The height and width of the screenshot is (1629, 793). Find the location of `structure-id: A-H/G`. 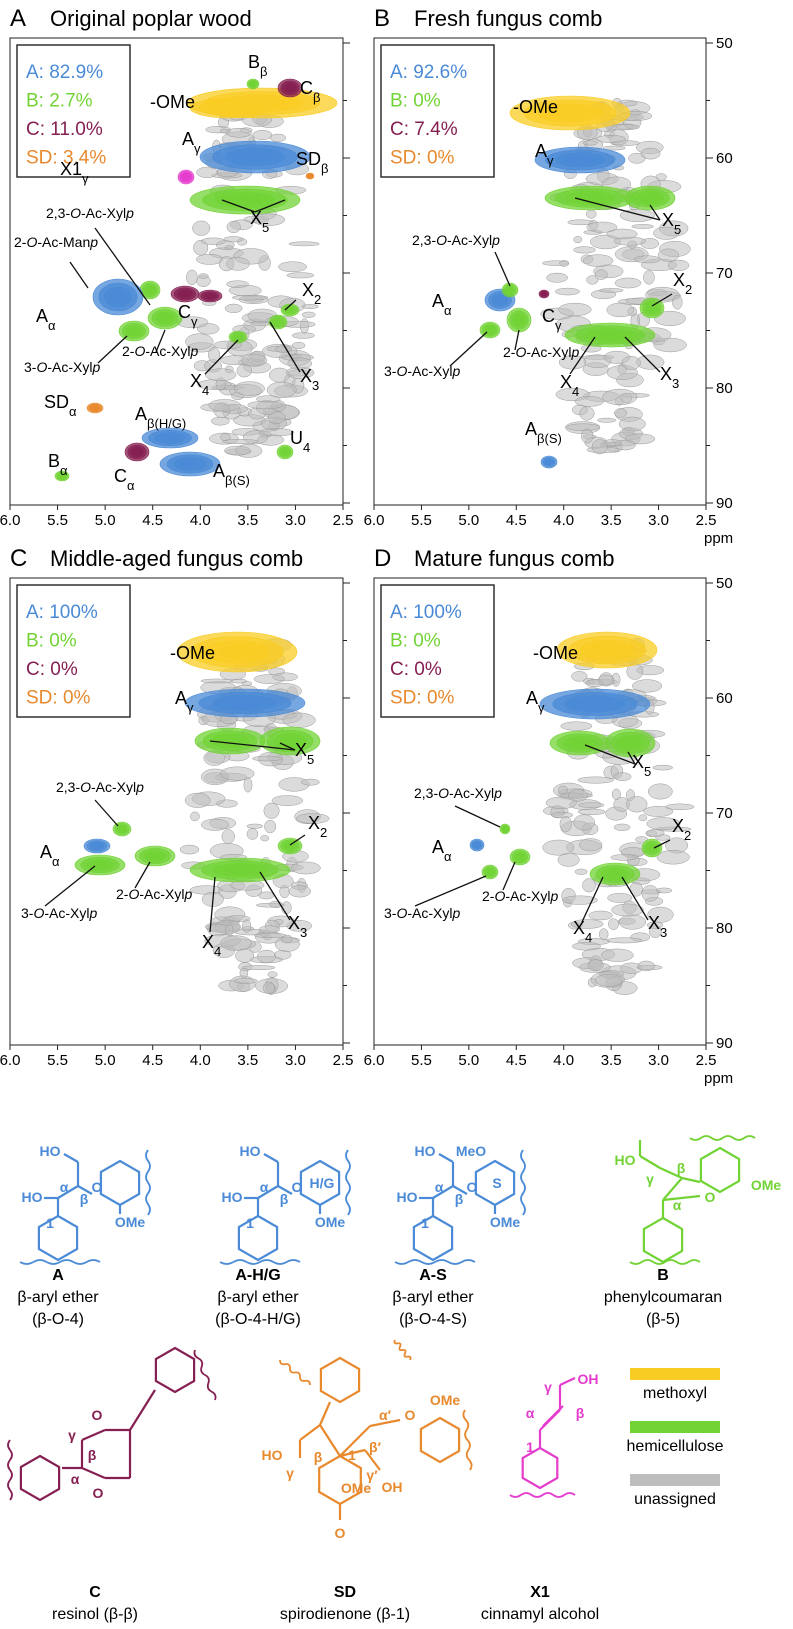

structure-id: A-H/G is located at coordinates (257, 1275).